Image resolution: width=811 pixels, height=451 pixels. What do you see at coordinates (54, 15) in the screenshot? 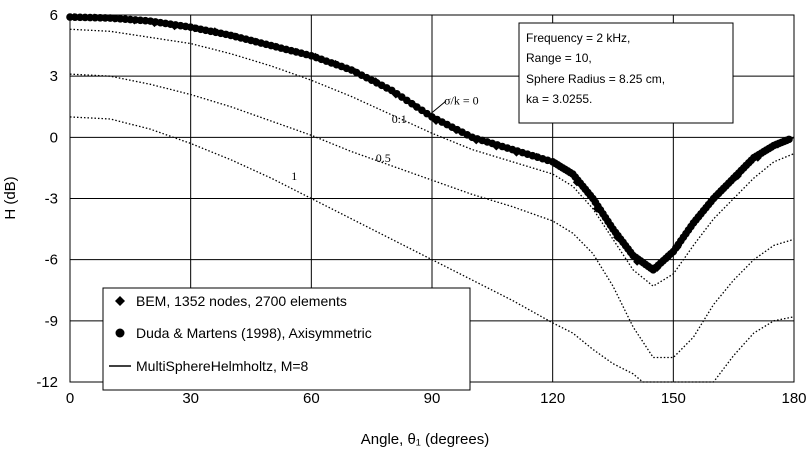
I see `y-tick-label: 6` at bounding box center [54, 15].